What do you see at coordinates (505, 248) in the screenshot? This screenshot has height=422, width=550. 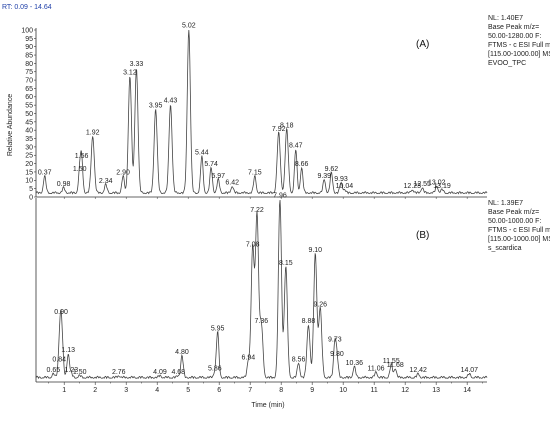 I see `info-line: s_scardica` at bounding box center [505, 248].